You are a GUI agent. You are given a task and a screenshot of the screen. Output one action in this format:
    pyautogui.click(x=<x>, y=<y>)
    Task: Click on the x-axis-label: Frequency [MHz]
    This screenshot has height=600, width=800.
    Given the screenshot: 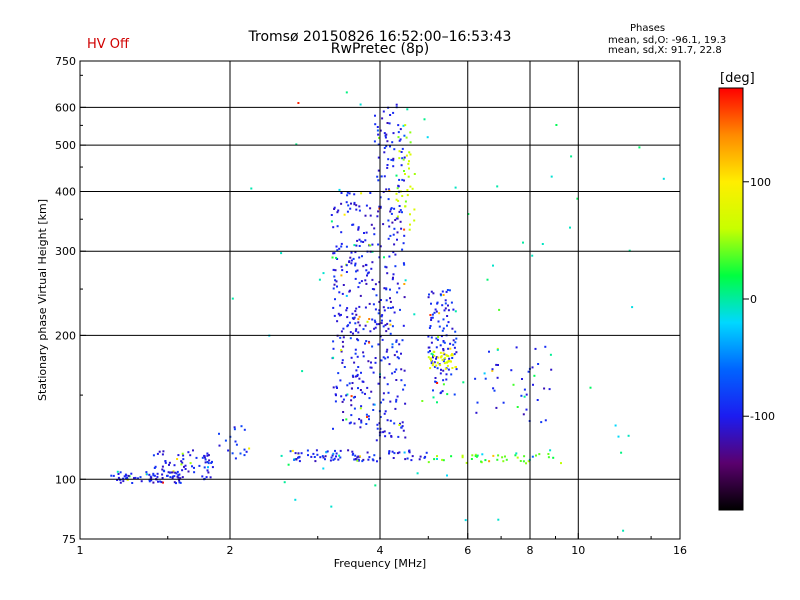 What is the action you would take?
    pyautogui.click(x=380, y=563)
    